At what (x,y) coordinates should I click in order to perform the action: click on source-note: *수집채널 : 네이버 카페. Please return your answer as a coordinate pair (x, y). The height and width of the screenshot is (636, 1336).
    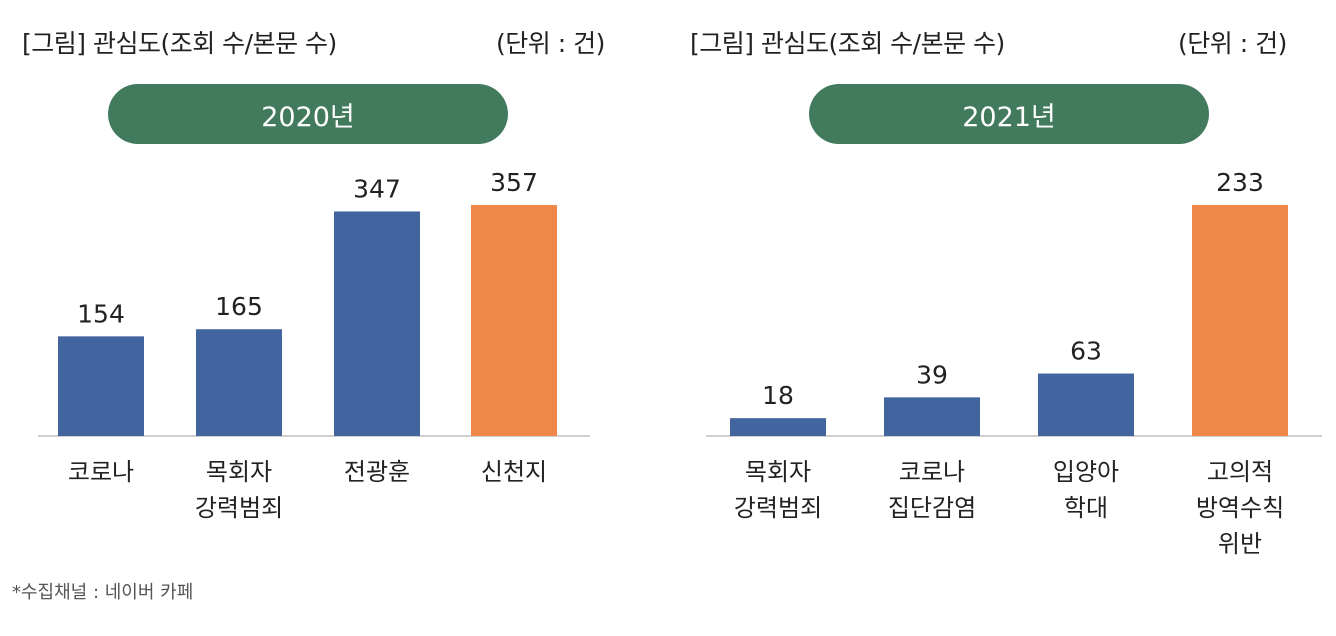
    Looking at the image, I should click on (103, 592).